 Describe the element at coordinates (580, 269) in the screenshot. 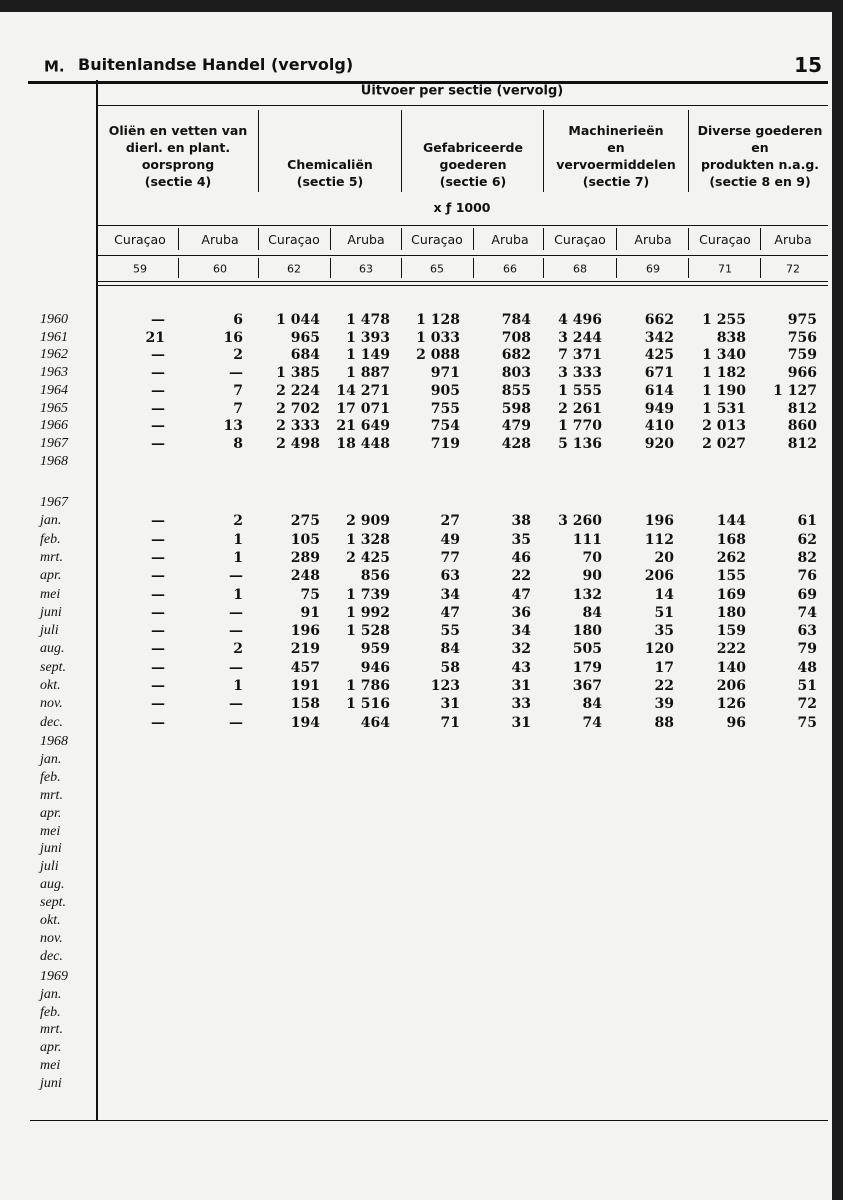

I see `column-number: 68` at that location.